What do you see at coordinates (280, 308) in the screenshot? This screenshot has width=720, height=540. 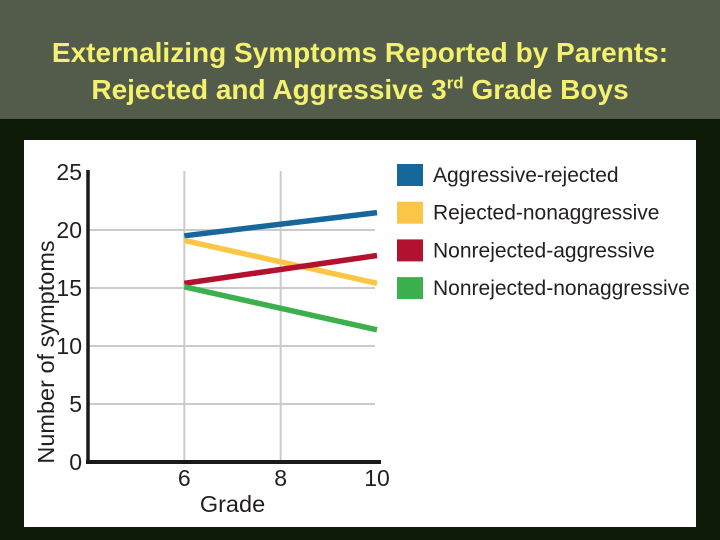 I see `series-line-nonrejected-nonaggressive` at bounding box center [280, 308].